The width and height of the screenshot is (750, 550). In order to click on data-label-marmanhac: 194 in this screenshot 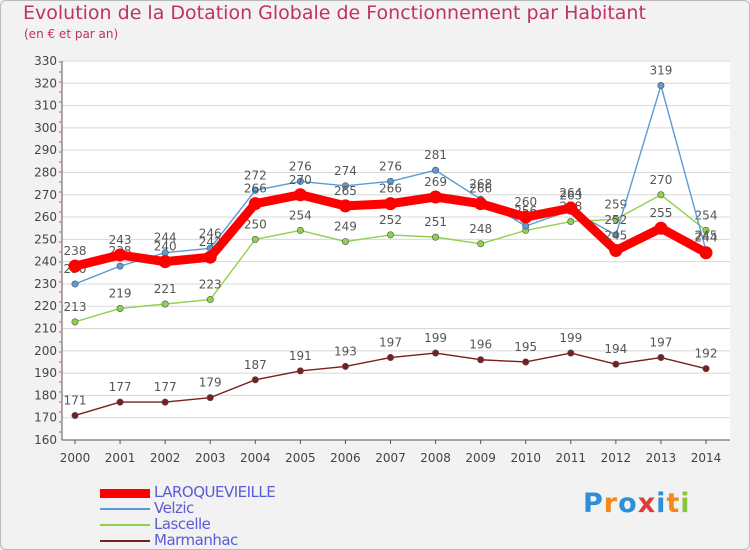, I will do `click(615, 349)`.